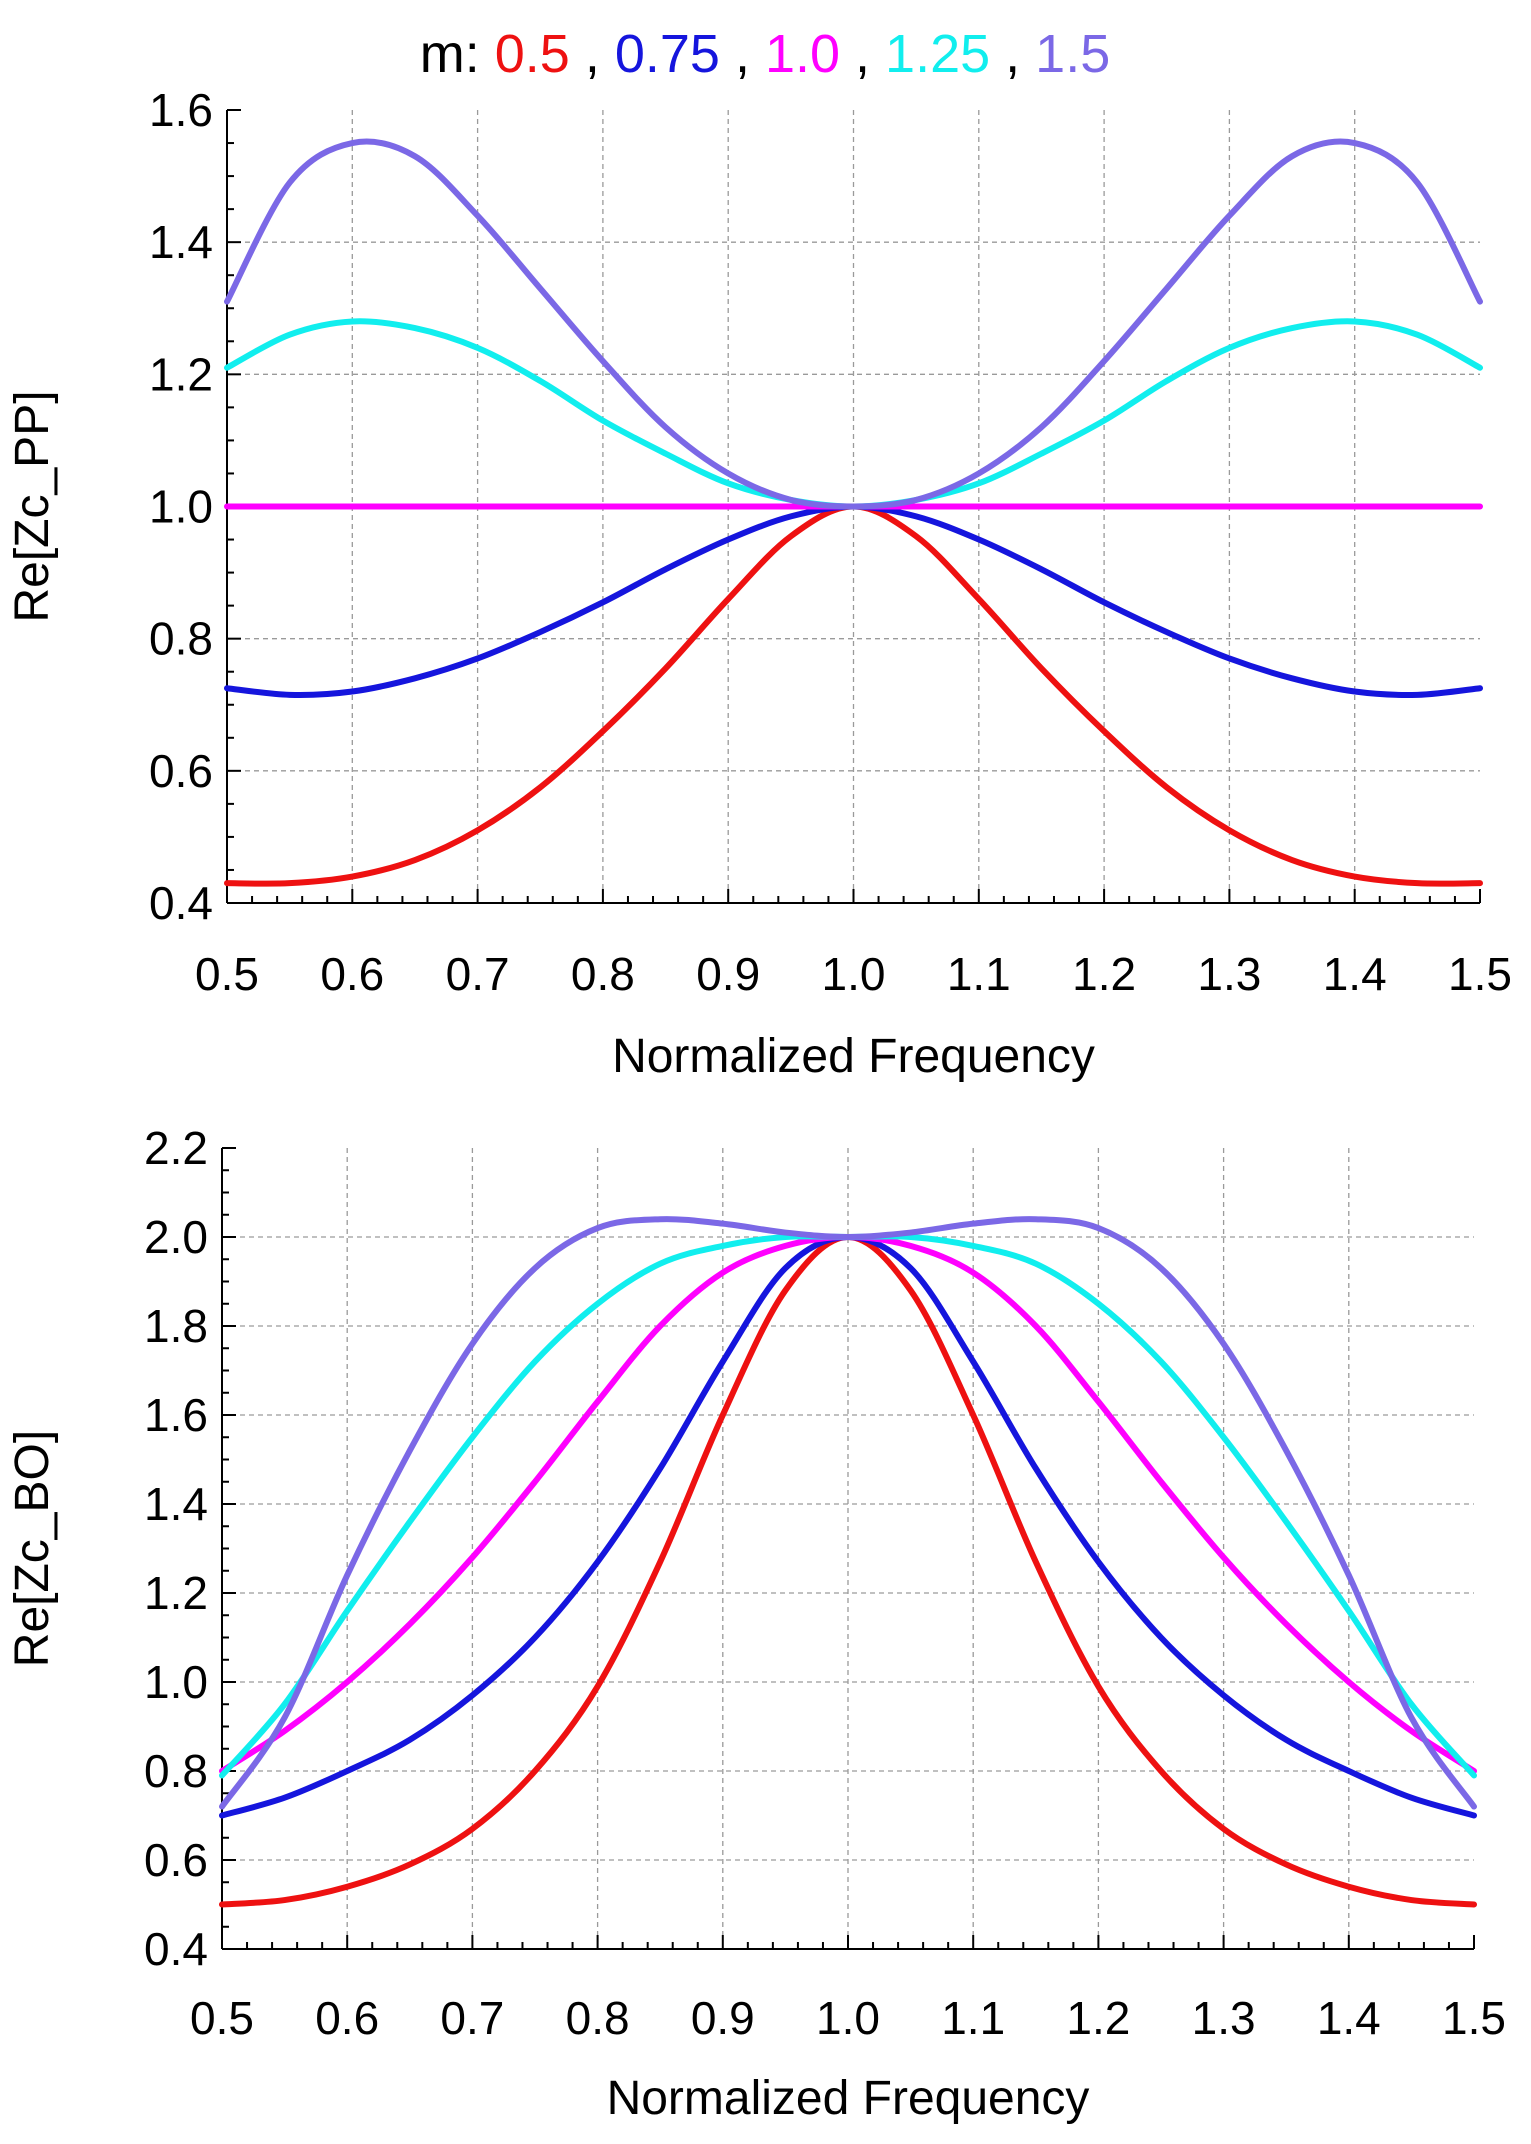  What do you see at coordinates (1072, 54) in the screenshot?
I see `legend-entry-1-5: 1.5` at bounding box center [1072, 54].